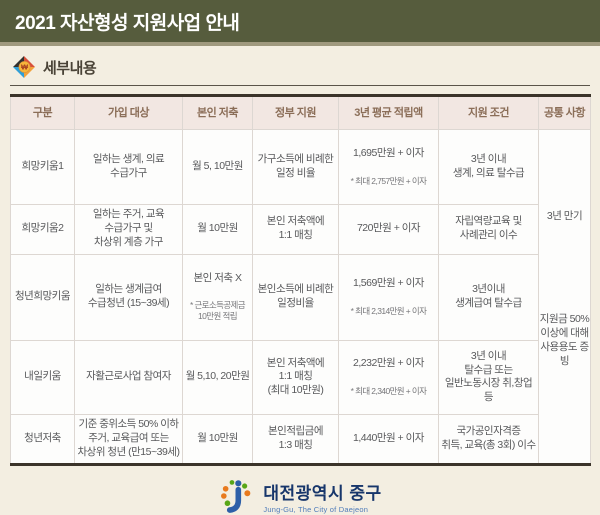 This screenshot has height=515, width=600. Describe the element at coordinates (295, 377) in the screenshot. I see `row-support: 본인 저축액에 1:1 매칭 (최대 10만원)` at that location.